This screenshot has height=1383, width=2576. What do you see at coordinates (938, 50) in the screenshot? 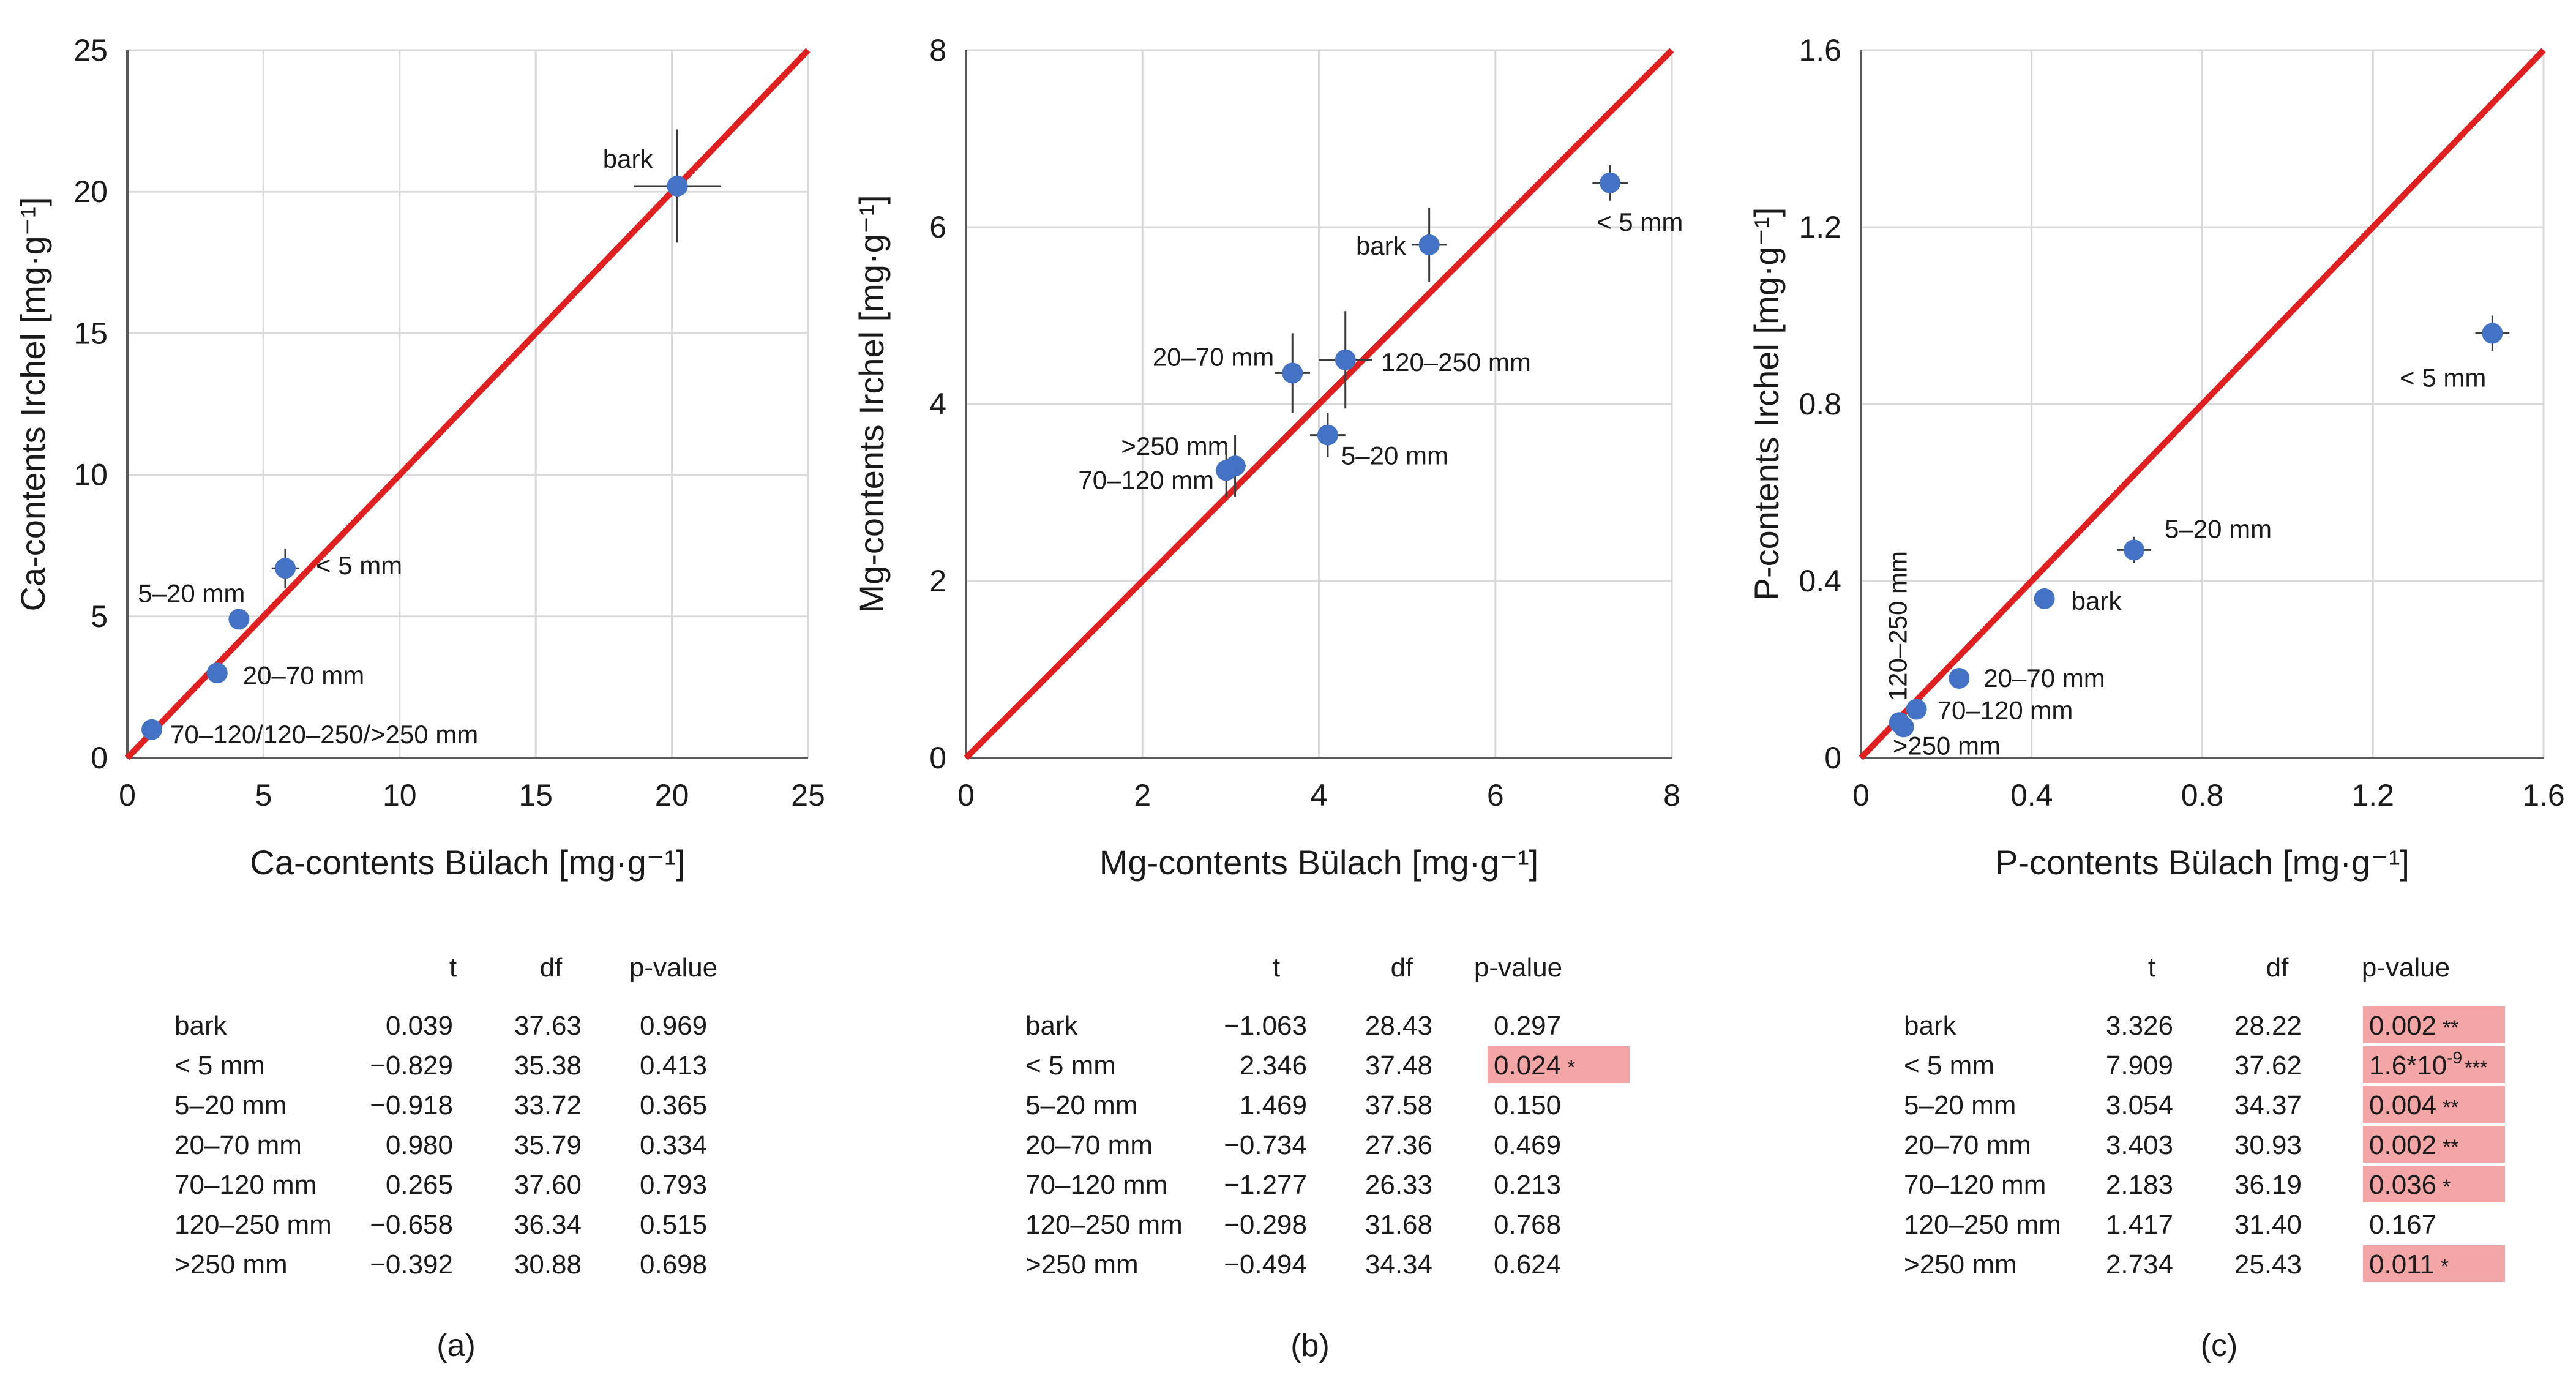
I see `y-tick-label: 8` at bounding box center [938, 50].